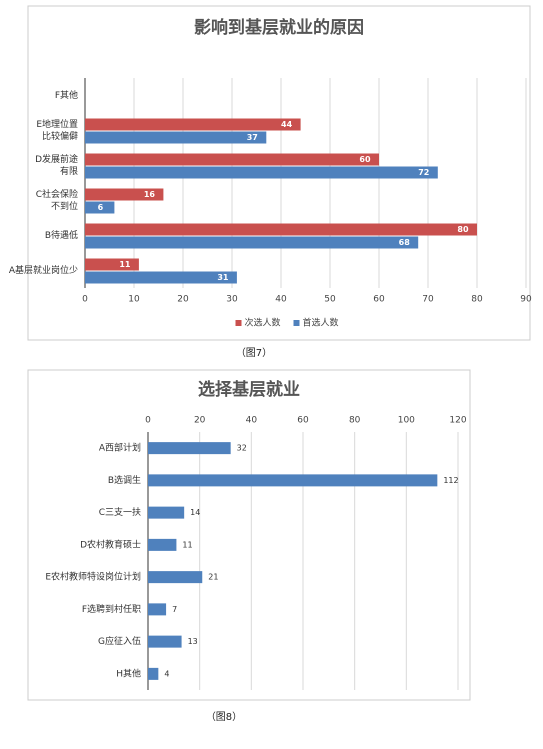  Describe the element at coordinates (526, 300) in the screenshot. I see `x-tick-label: 90` at that location.